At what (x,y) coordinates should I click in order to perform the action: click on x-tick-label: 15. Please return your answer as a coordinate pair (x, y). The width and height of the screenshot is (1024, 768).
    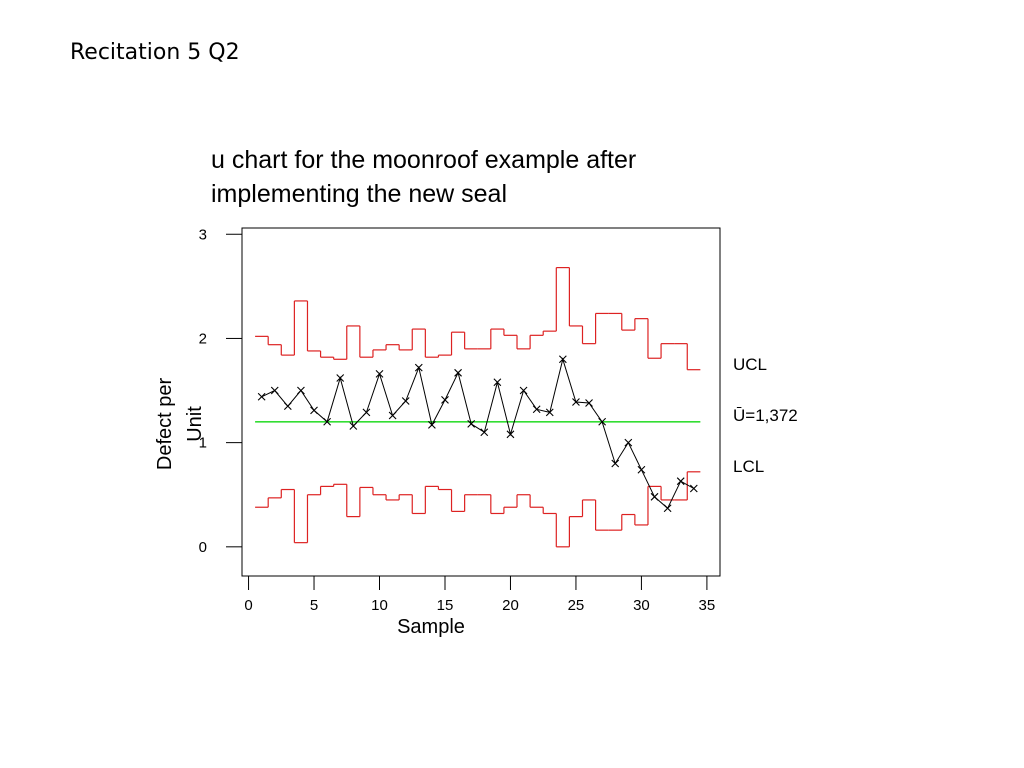
    Looking at the image, I should click on (445, 605).